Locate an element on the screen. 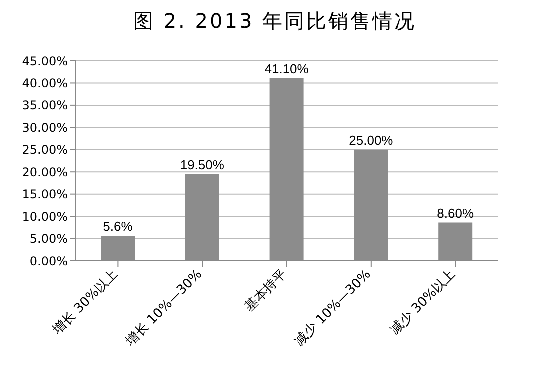 Image resolution: width=550 pixels, height=379 pixels. y-tick-label: 25.00% is located at coordinates (45, 150).